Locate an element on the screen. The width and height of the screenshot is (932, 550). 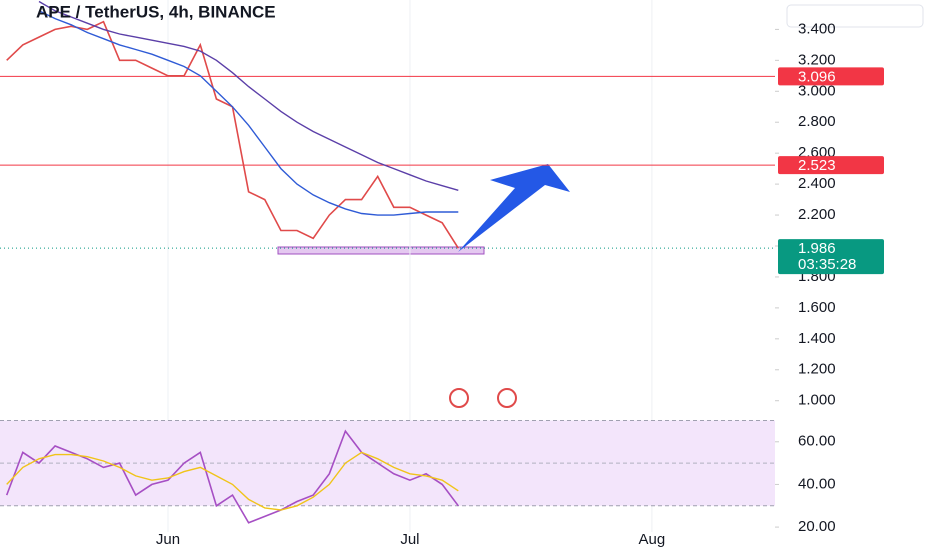
series-line is located at coordinates (232, 481).